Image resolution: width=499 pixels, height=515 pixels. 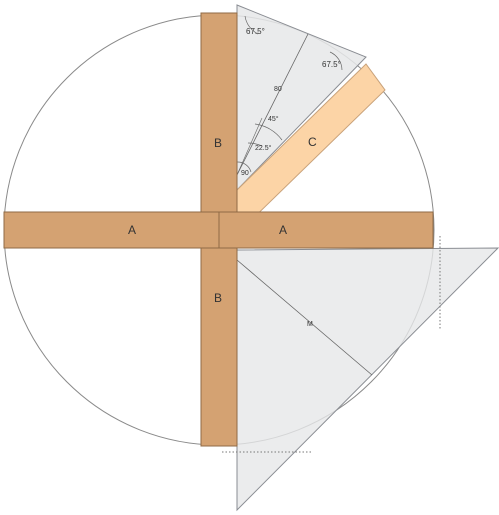 I want to click on upper-angle-arc-right, so click(x=336, y=61).